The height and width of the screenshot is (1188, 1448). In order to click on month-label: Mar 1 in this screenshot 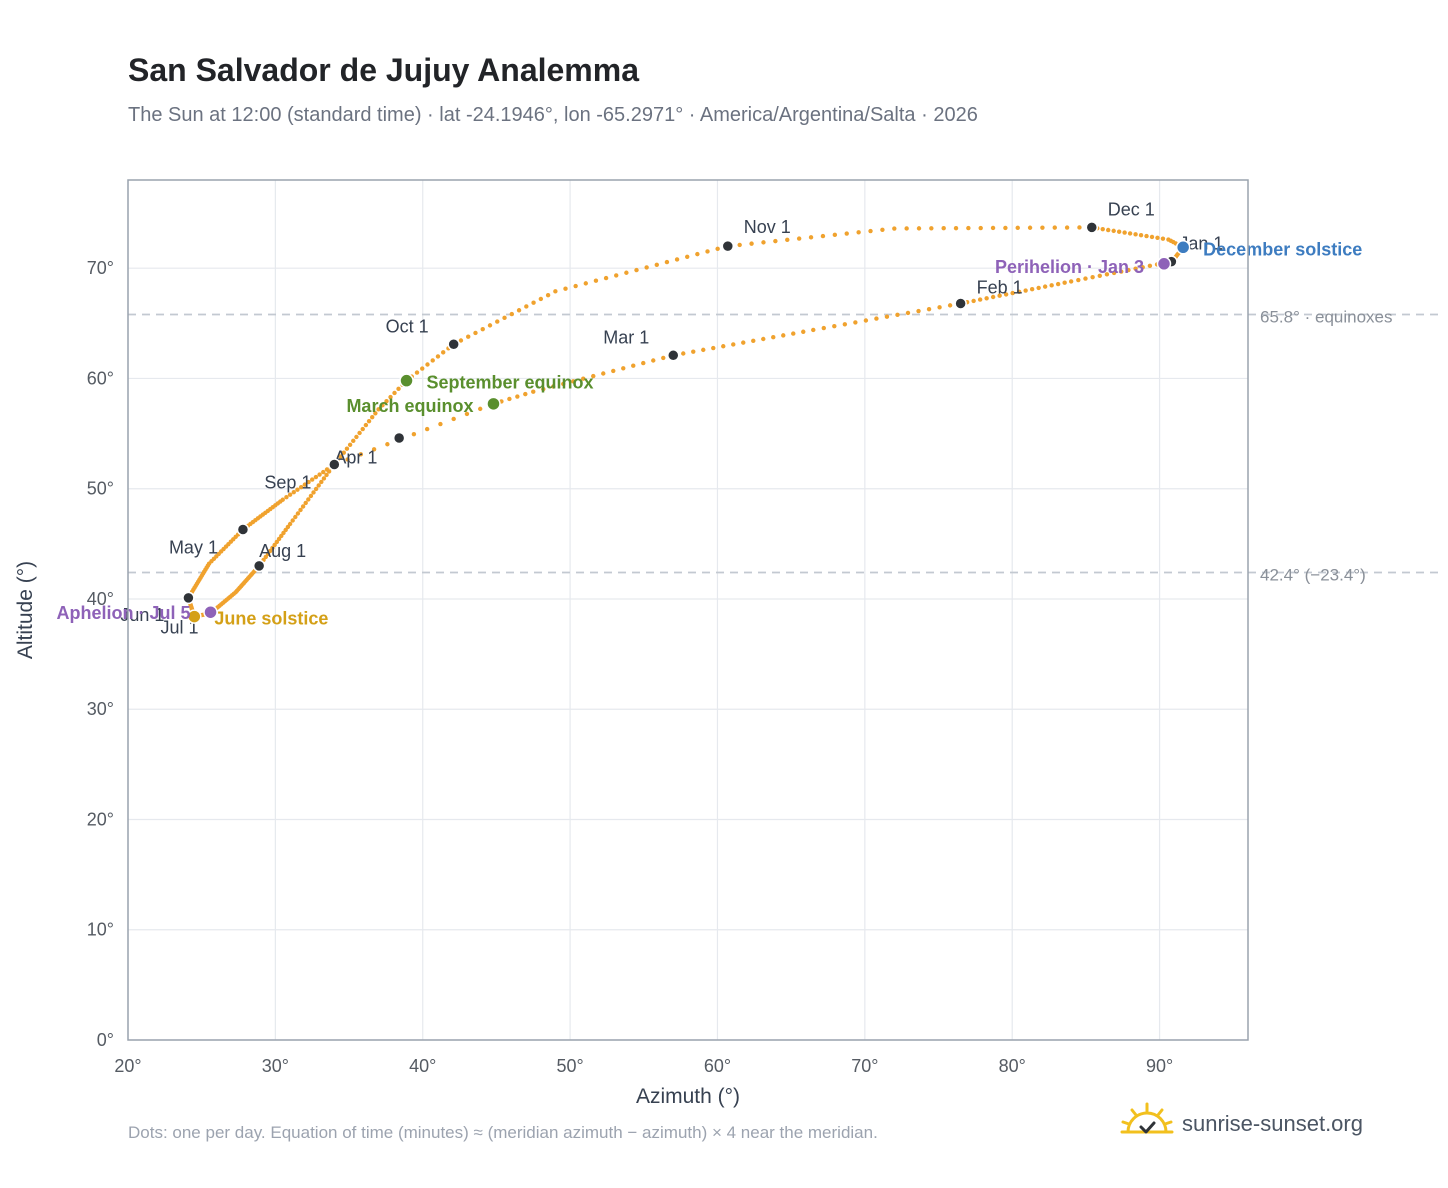, I will do `click(626, 337)`.